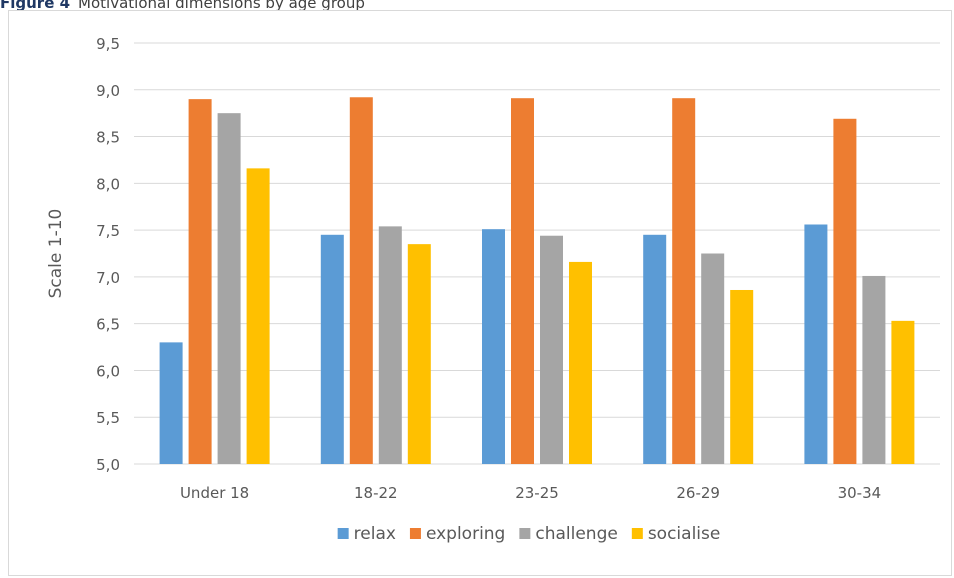 The width and height of the screenshot is (954, 578). I want to click on legend-item-challenge: challenge, so click(568, 534).